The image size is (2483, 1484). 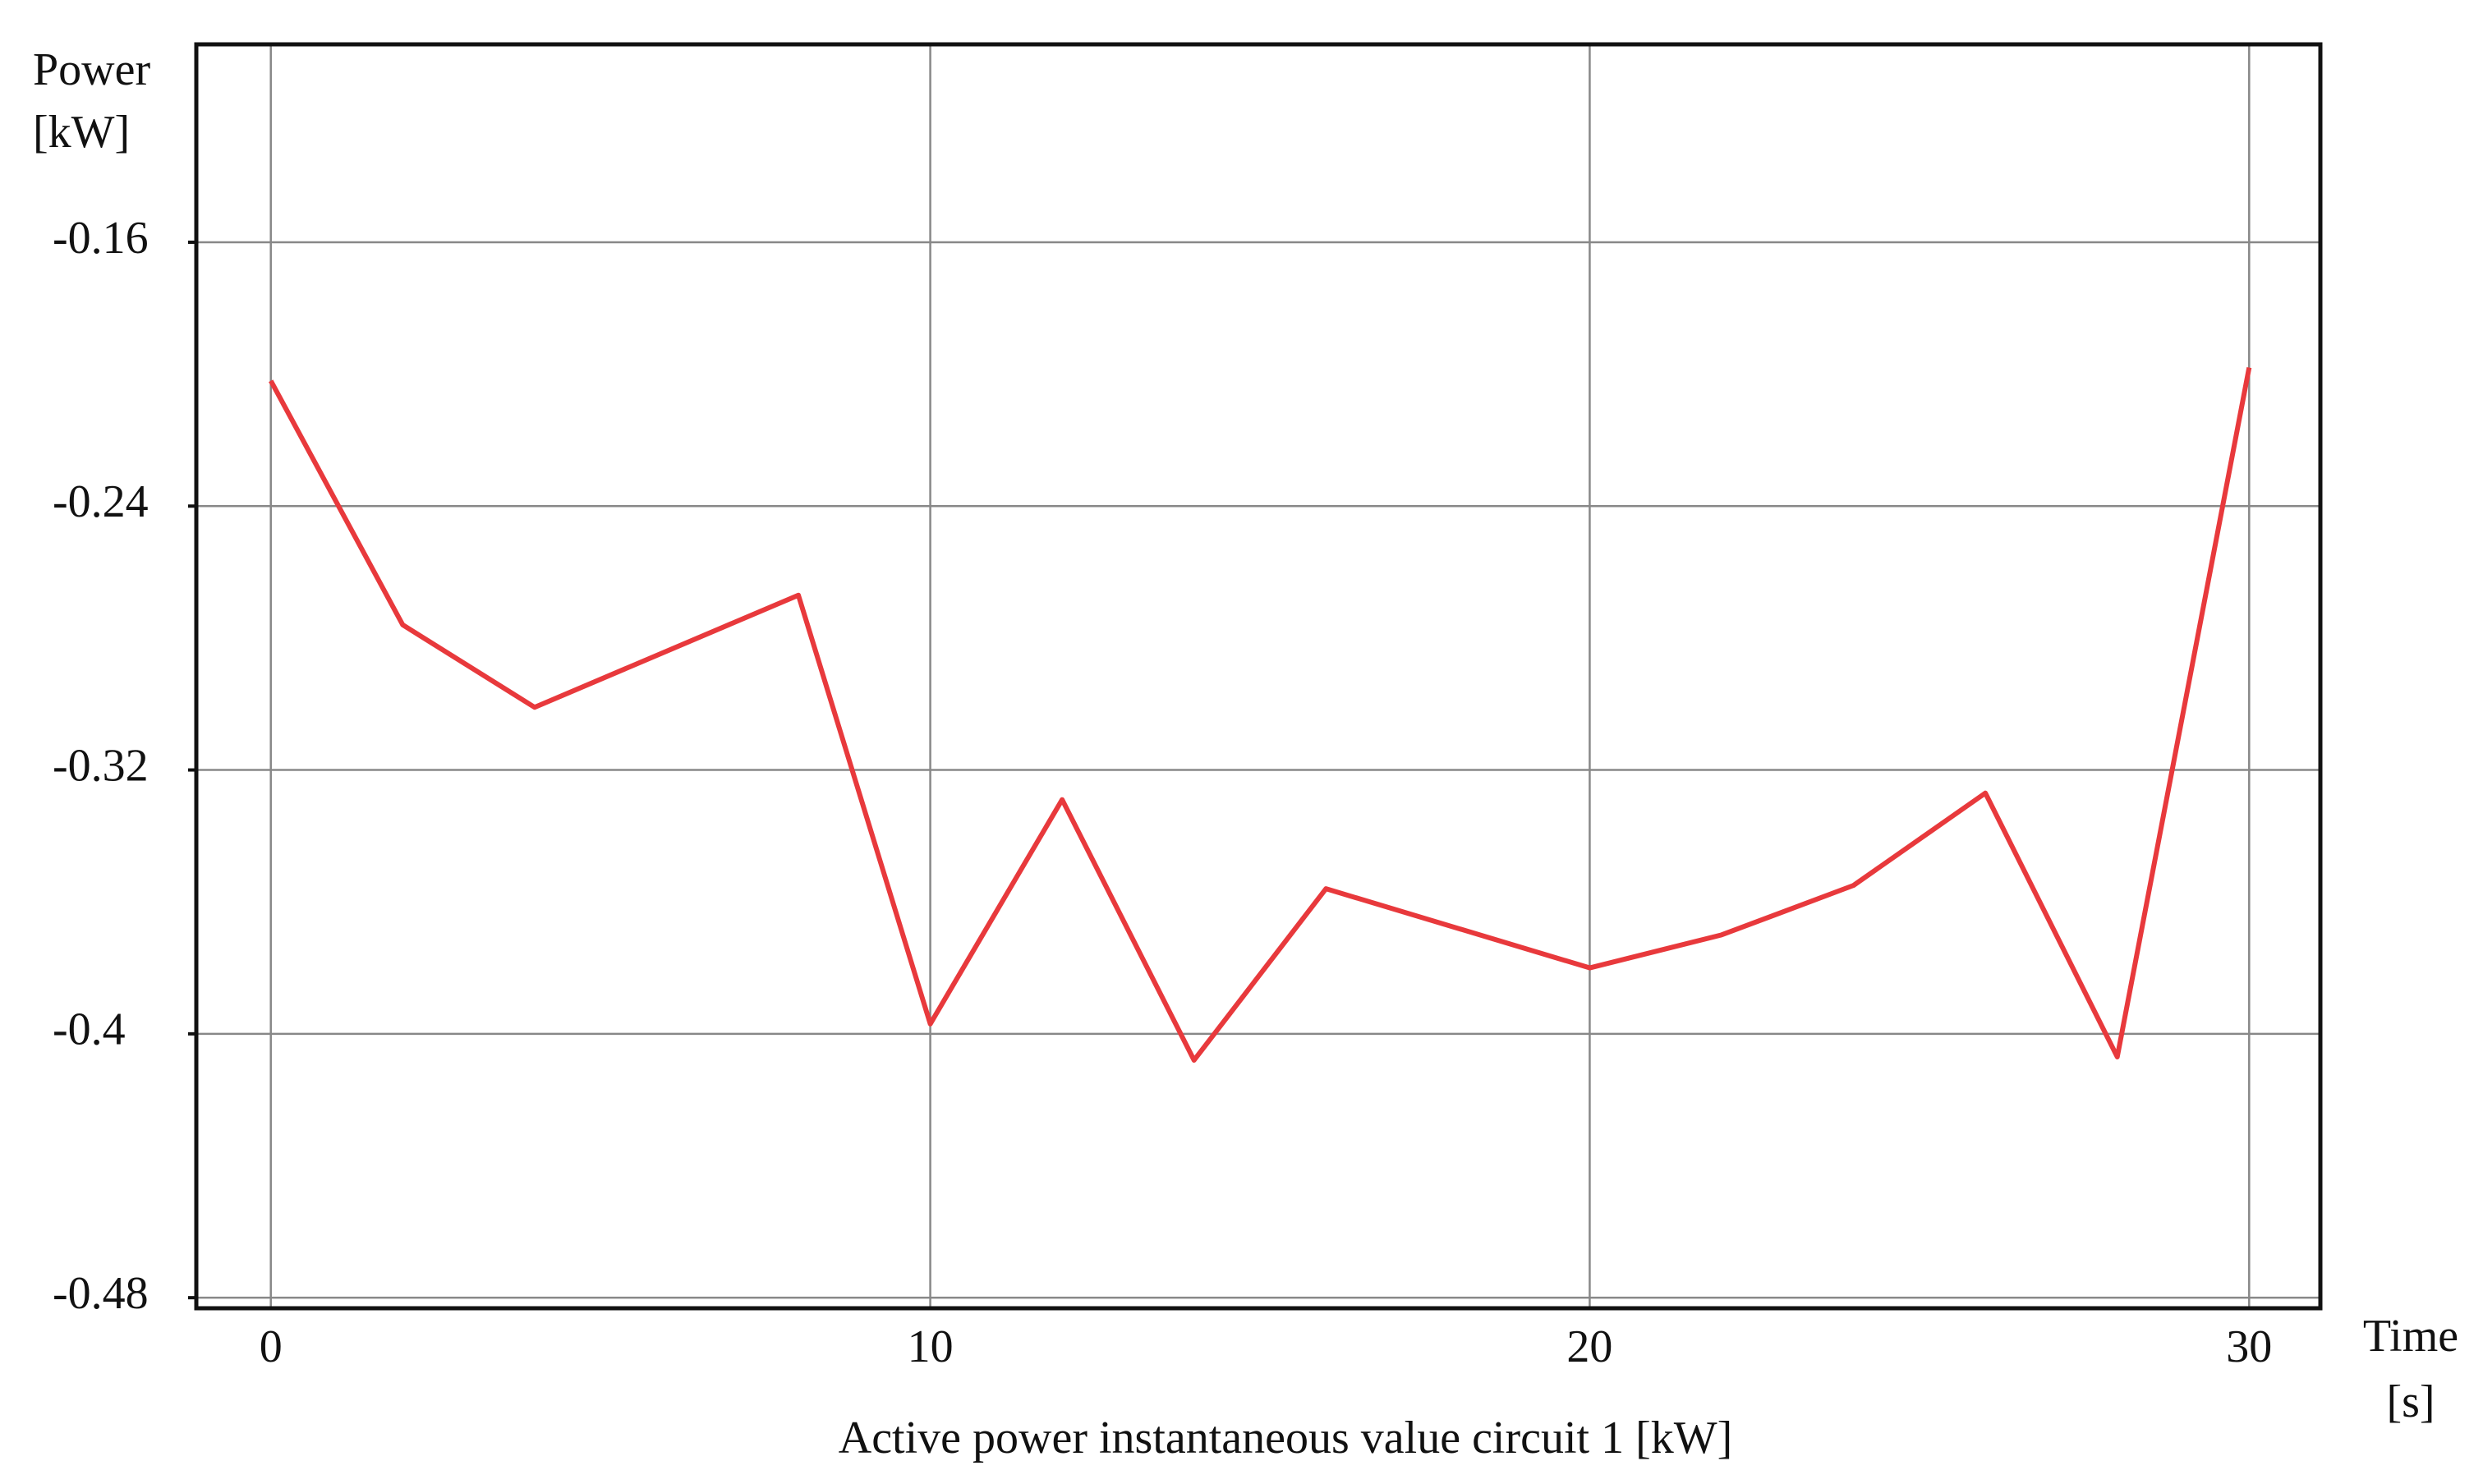 I want to click on x-tick-label: 20, so click(x=1589, y=1347).